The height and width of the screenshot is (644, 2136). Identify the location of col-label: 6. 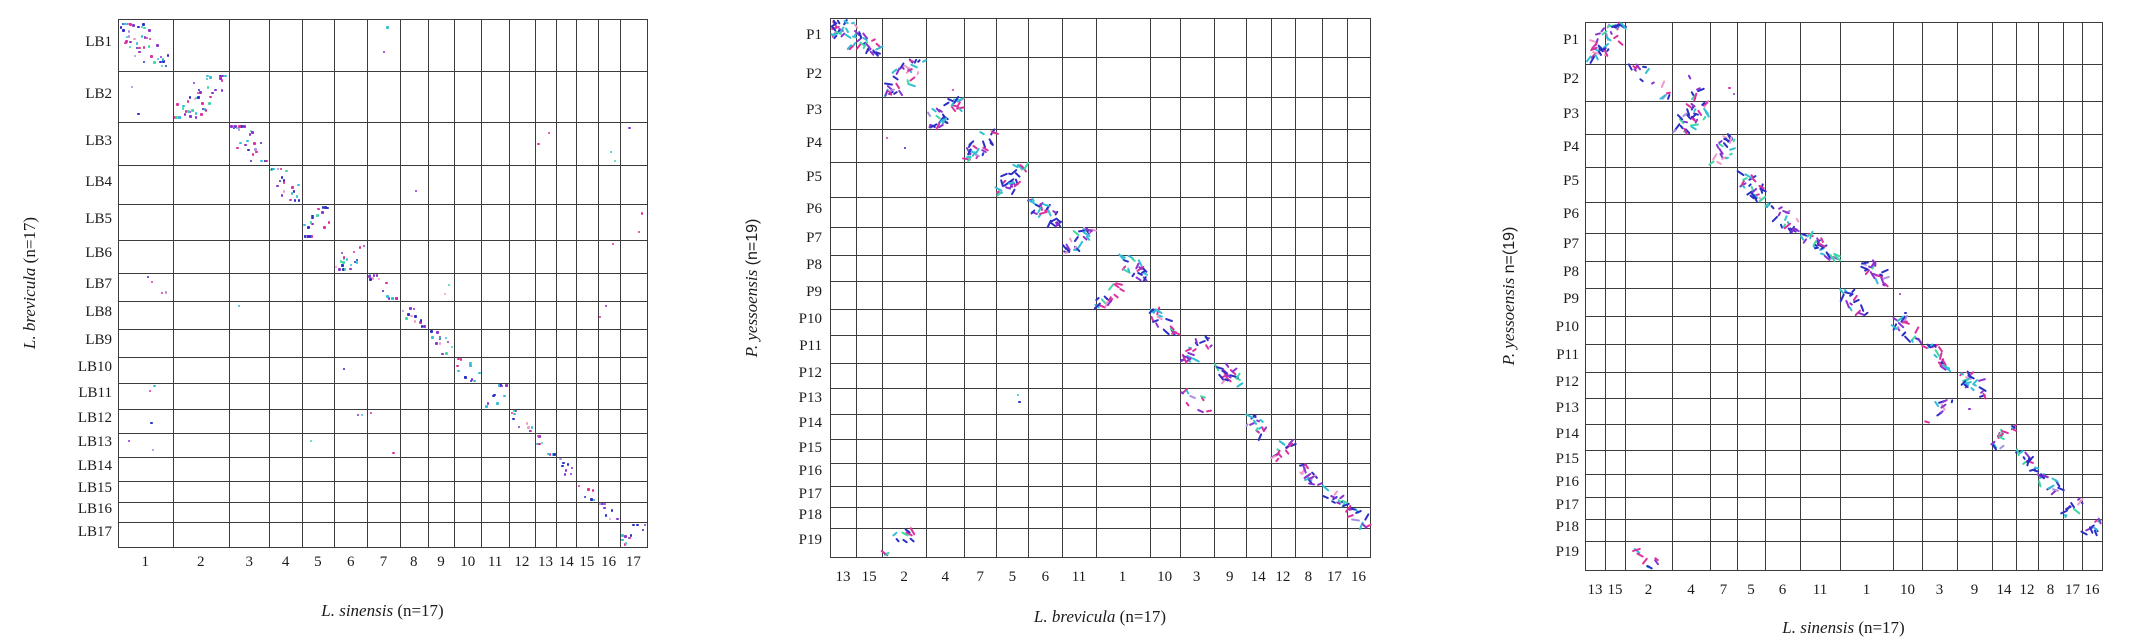
(1782, 590).